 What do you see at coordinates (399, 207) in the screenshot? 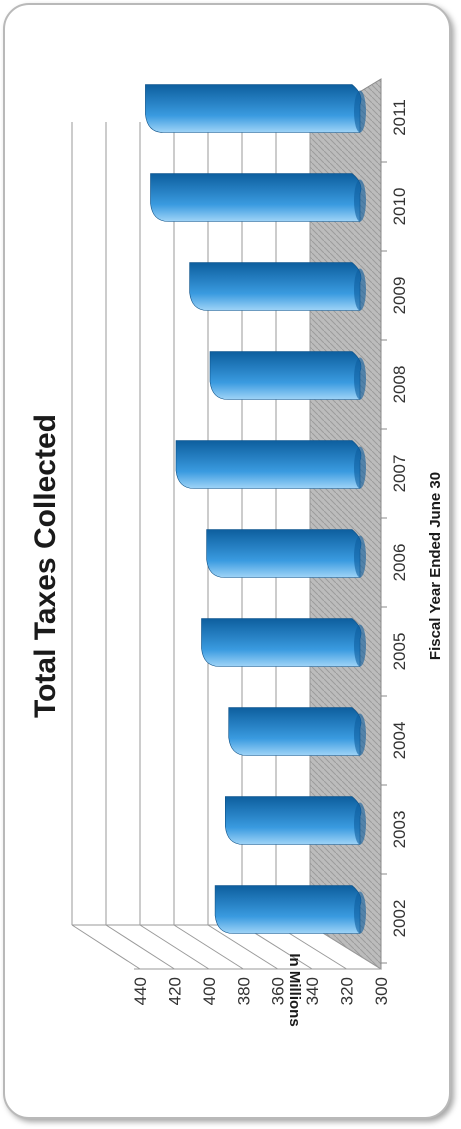
I see `x-tick-label: 2010` at bounding box center [399, 207].